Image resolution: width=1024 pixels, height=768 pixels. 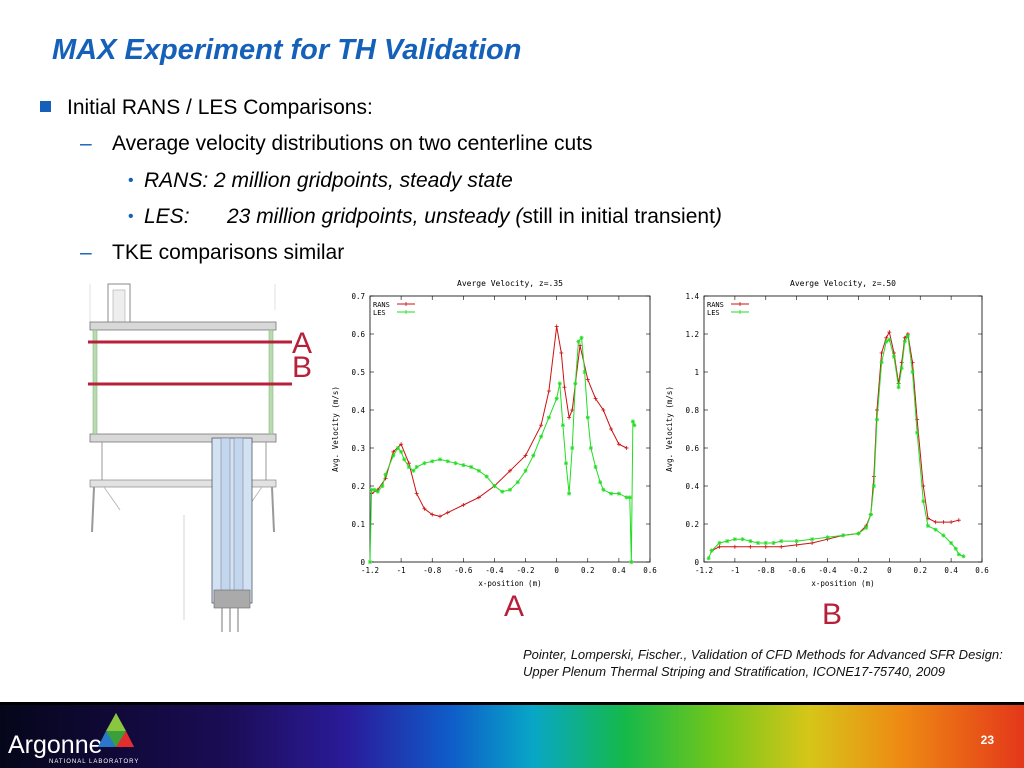 I want to click on cut-label-a: A, so click(x=302, y=343).